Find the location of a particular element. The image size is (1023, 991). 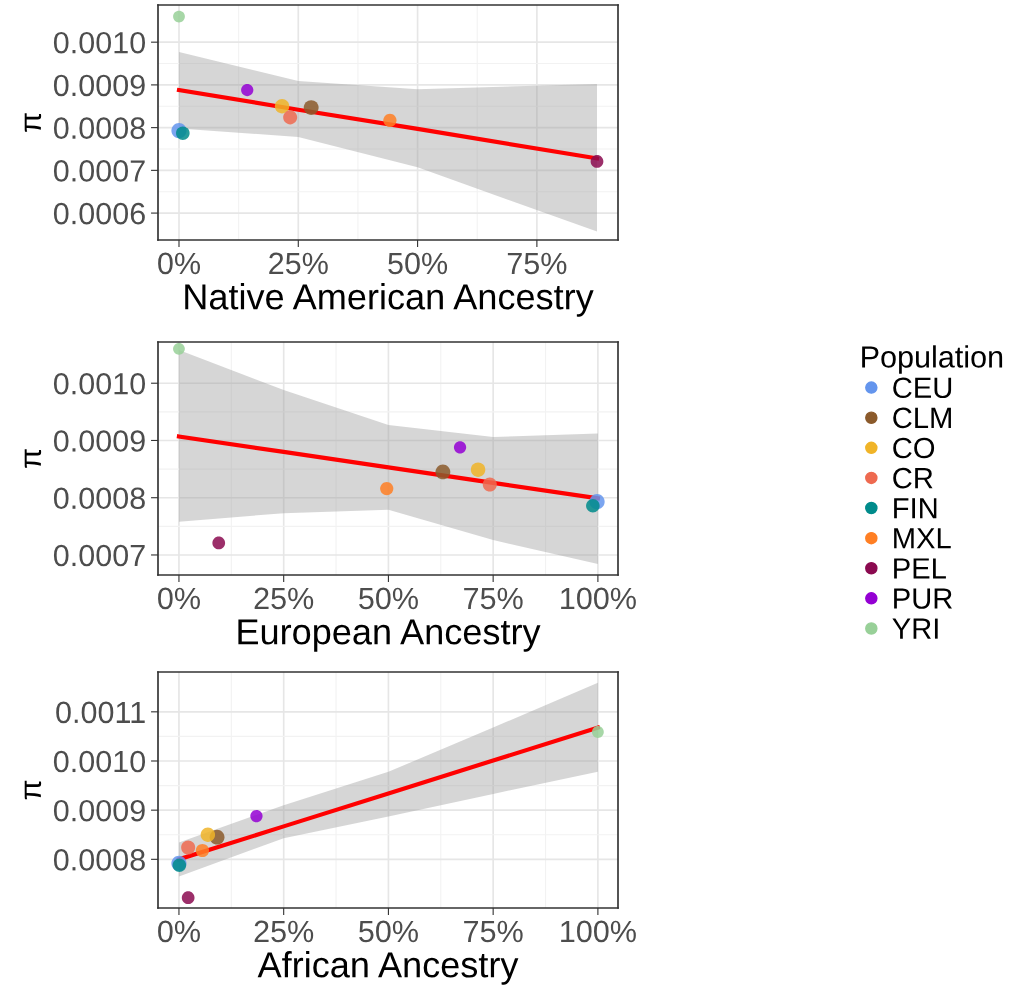

legend-label: PEL is located at coordinates (920, 568).